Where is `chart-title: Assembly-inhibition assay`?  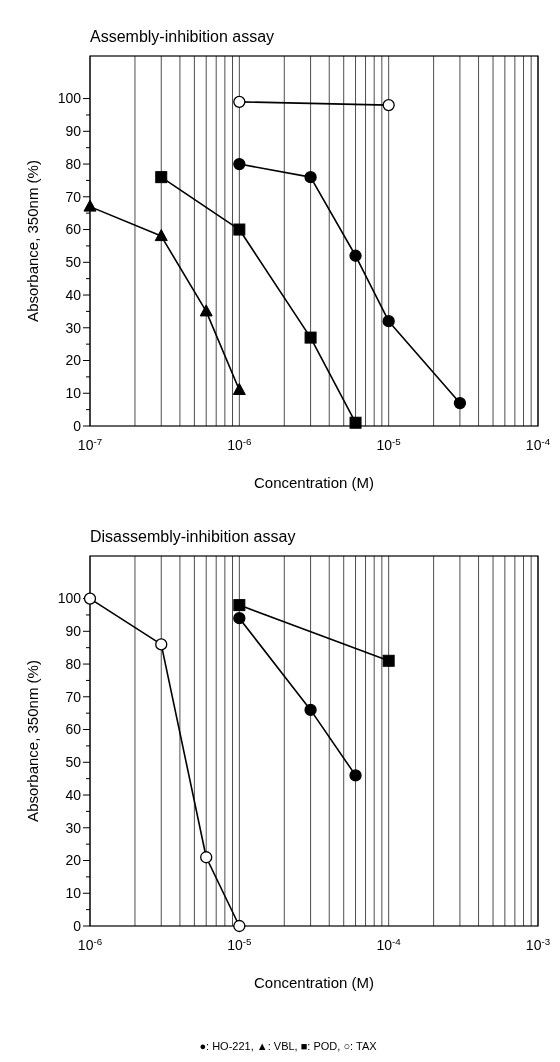 chart-title: Assembly-inhibition assay is located at coordinates (182, 36).